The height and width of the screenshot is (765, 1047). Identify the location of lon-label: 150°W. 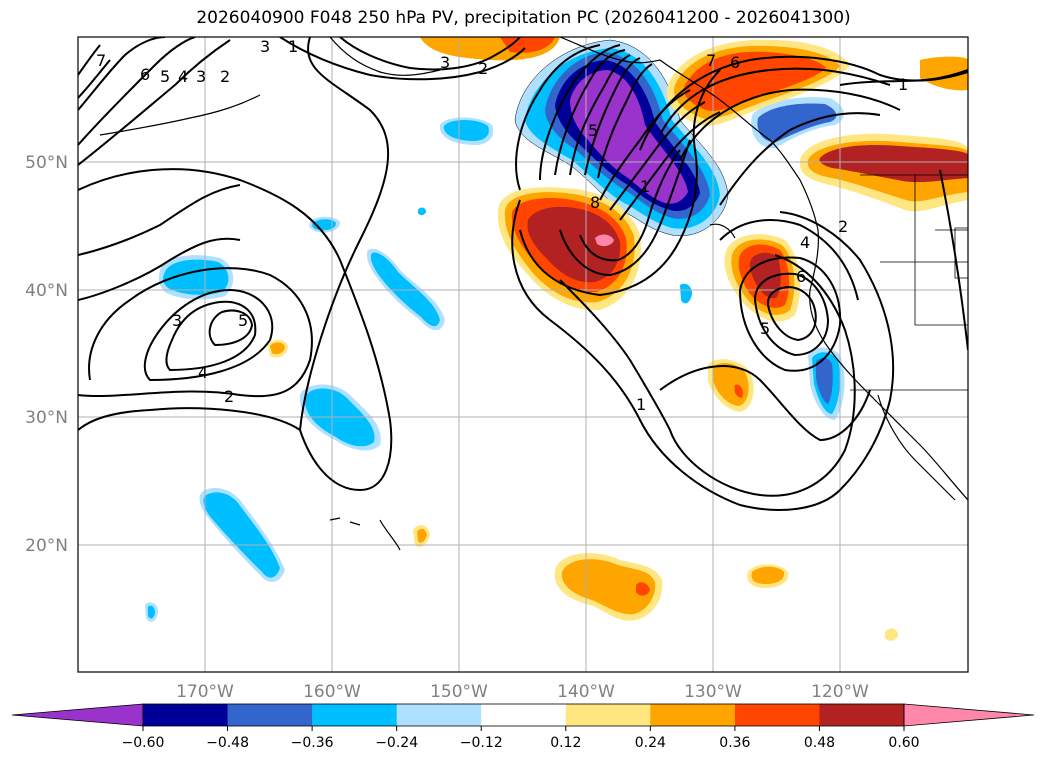
(459, 692).